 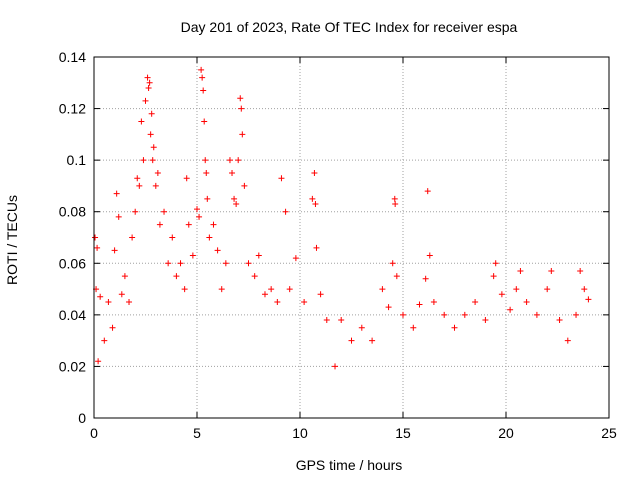 I want to click on x-tick-label: 10, so click(x=300, y=433).